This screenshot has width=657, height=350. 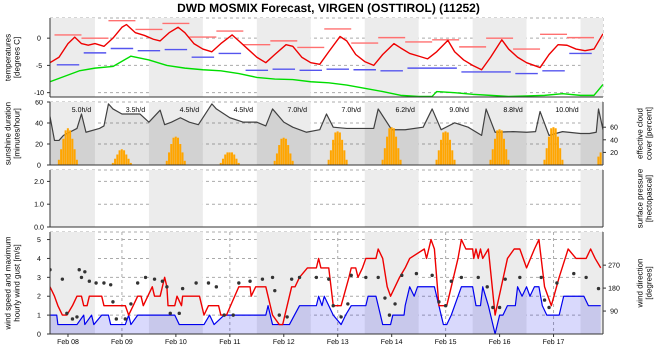 I want to click on y2-axis-title: effective cloud cover [percent], so click(x=645, y=133).